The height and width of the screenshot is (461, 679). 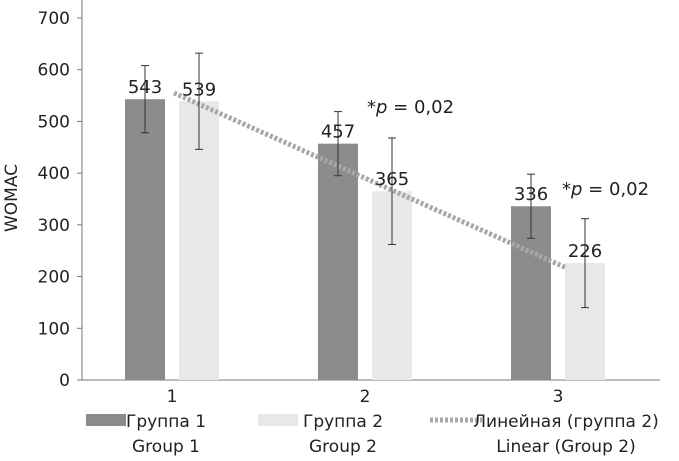 What do you see at coordinates (54, 329) in the screenshot?
I see `y-tick-label: 100` at bounding box center [54, 329].